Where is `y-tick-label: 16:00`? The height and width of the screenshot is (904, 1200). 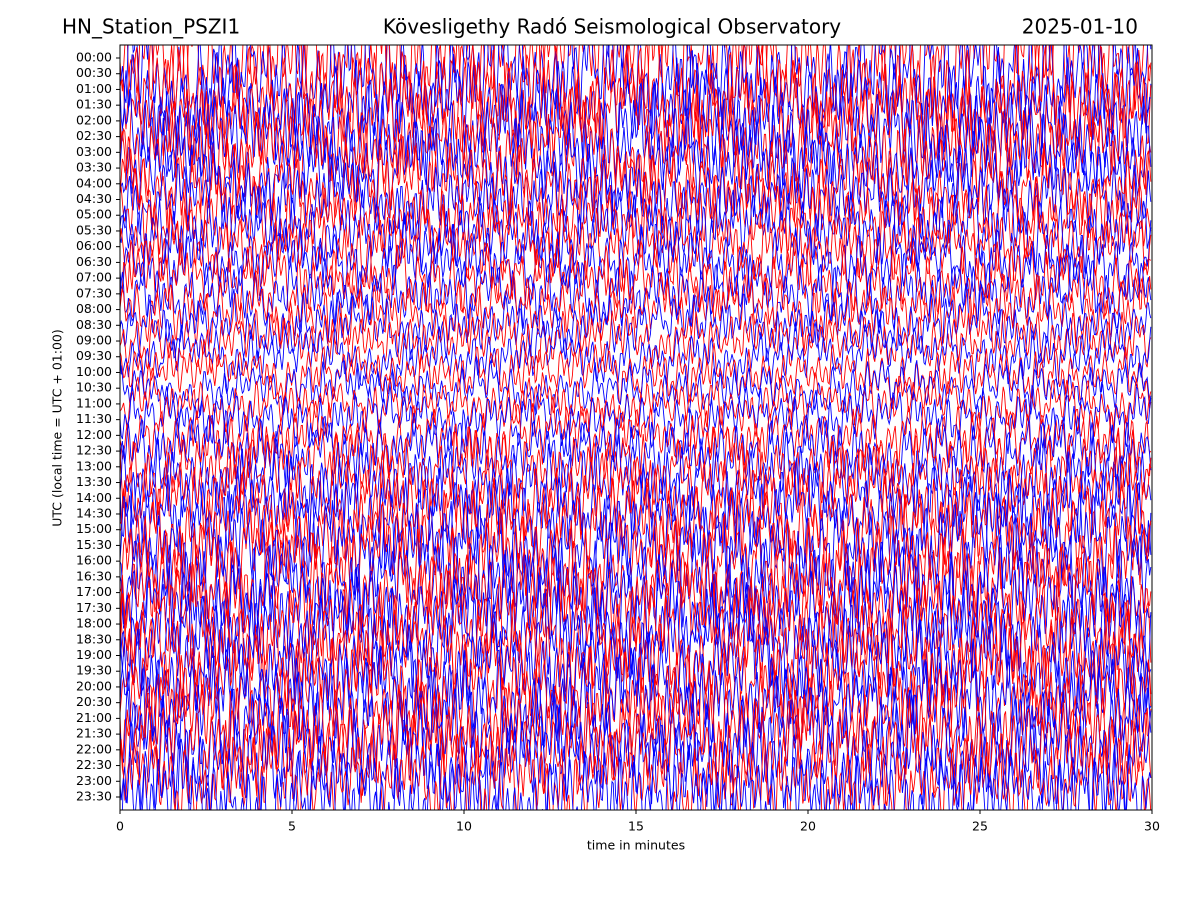 y-tick-label: 16:00 is located at coordinates (94, 560).